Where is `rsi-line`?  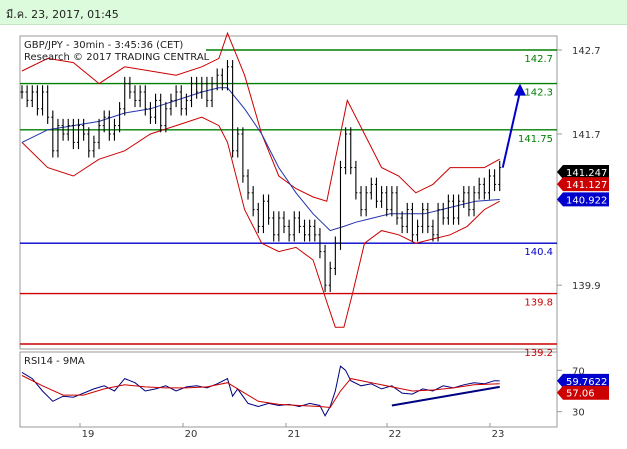 rsi-line is located at coordinates (260, 391).